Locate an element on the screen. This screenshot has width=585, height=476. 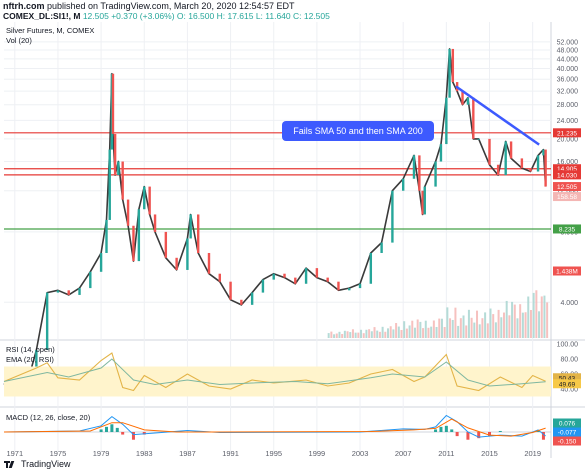
rsi-tick-label: 40.00 is located at coordinates (569, 390).